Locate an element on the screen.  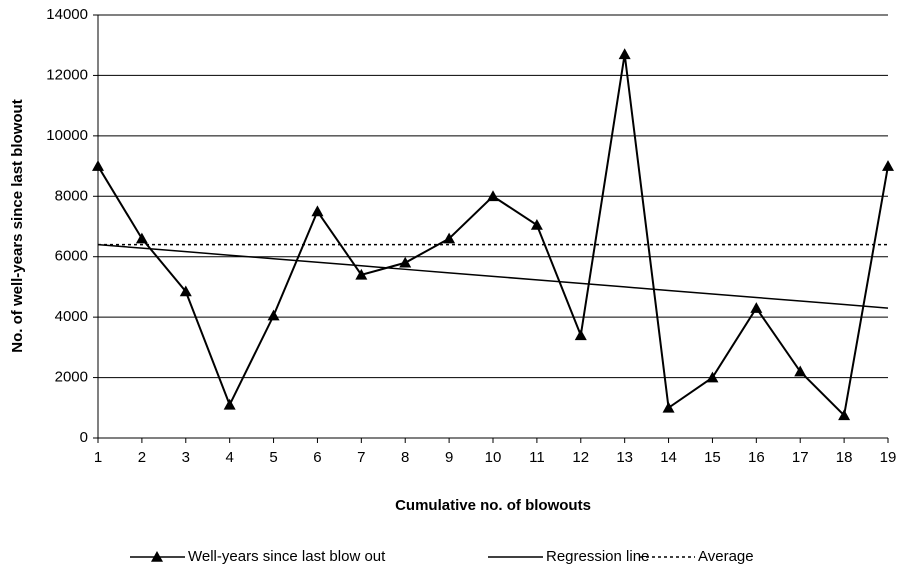
x-tick-label: 11 is located at coordinates (537, 457).